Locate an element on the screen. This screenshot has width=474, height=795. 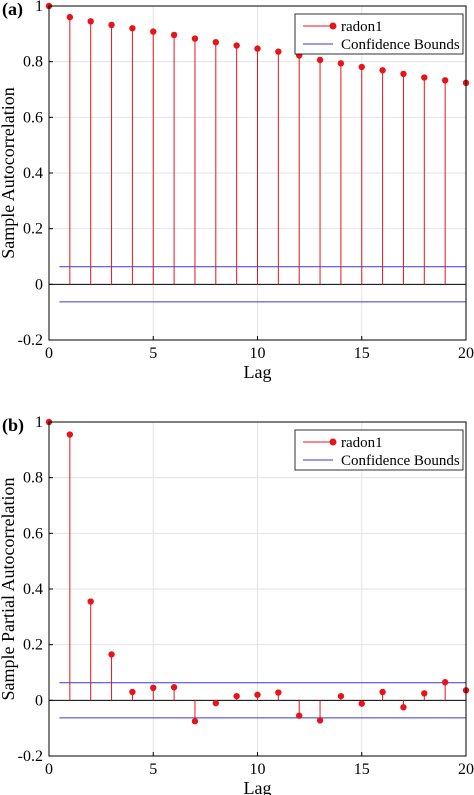
legend-b: radon1 Confidence Bounds is located at coordinates (379, 450).